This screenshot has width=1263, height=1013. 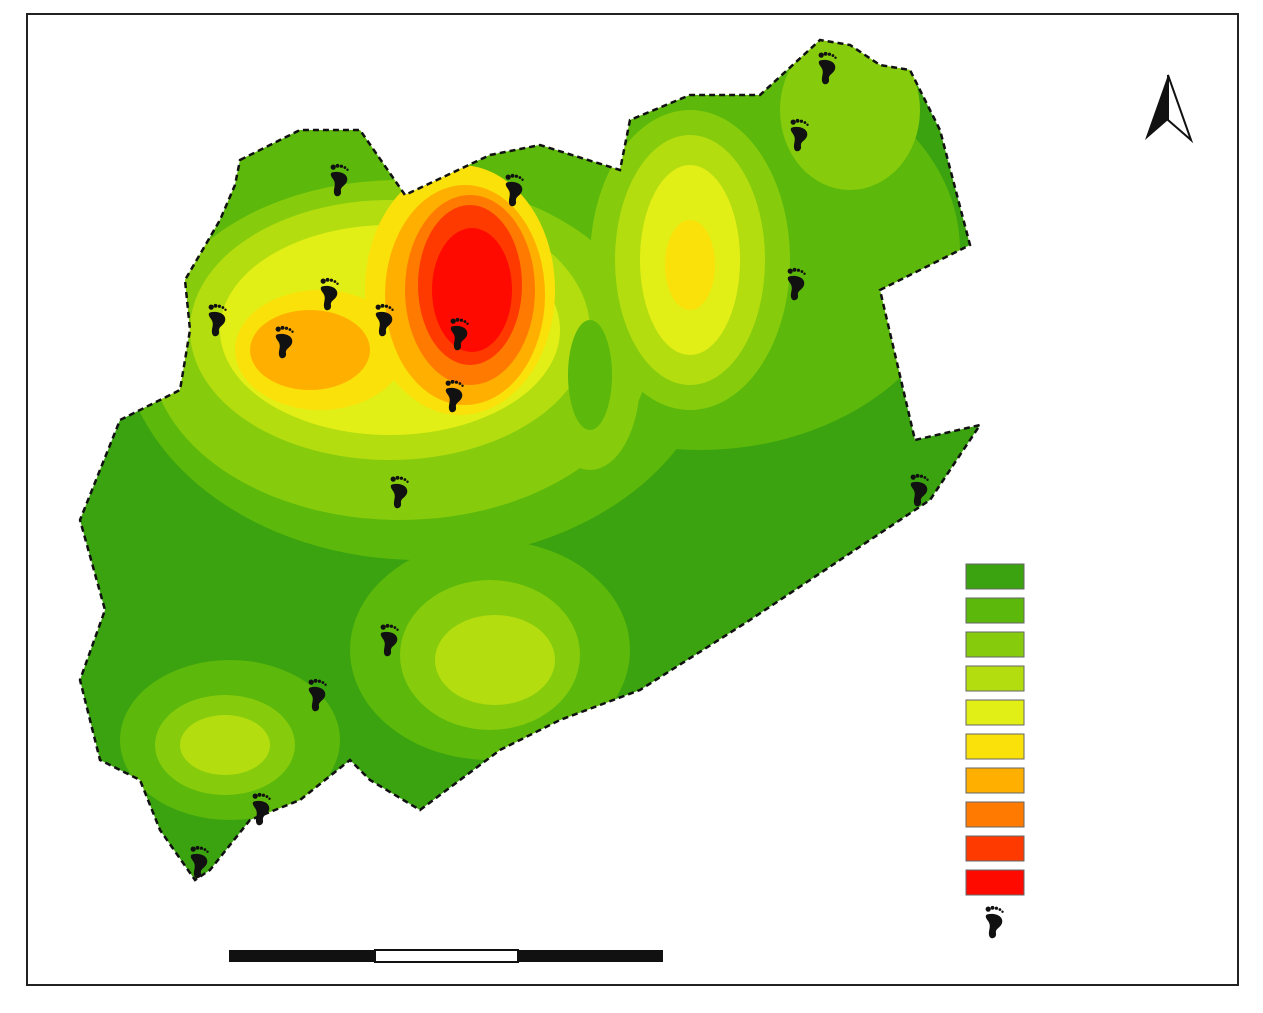 I want to click on north-arrow, so click(x=1169, y=109).